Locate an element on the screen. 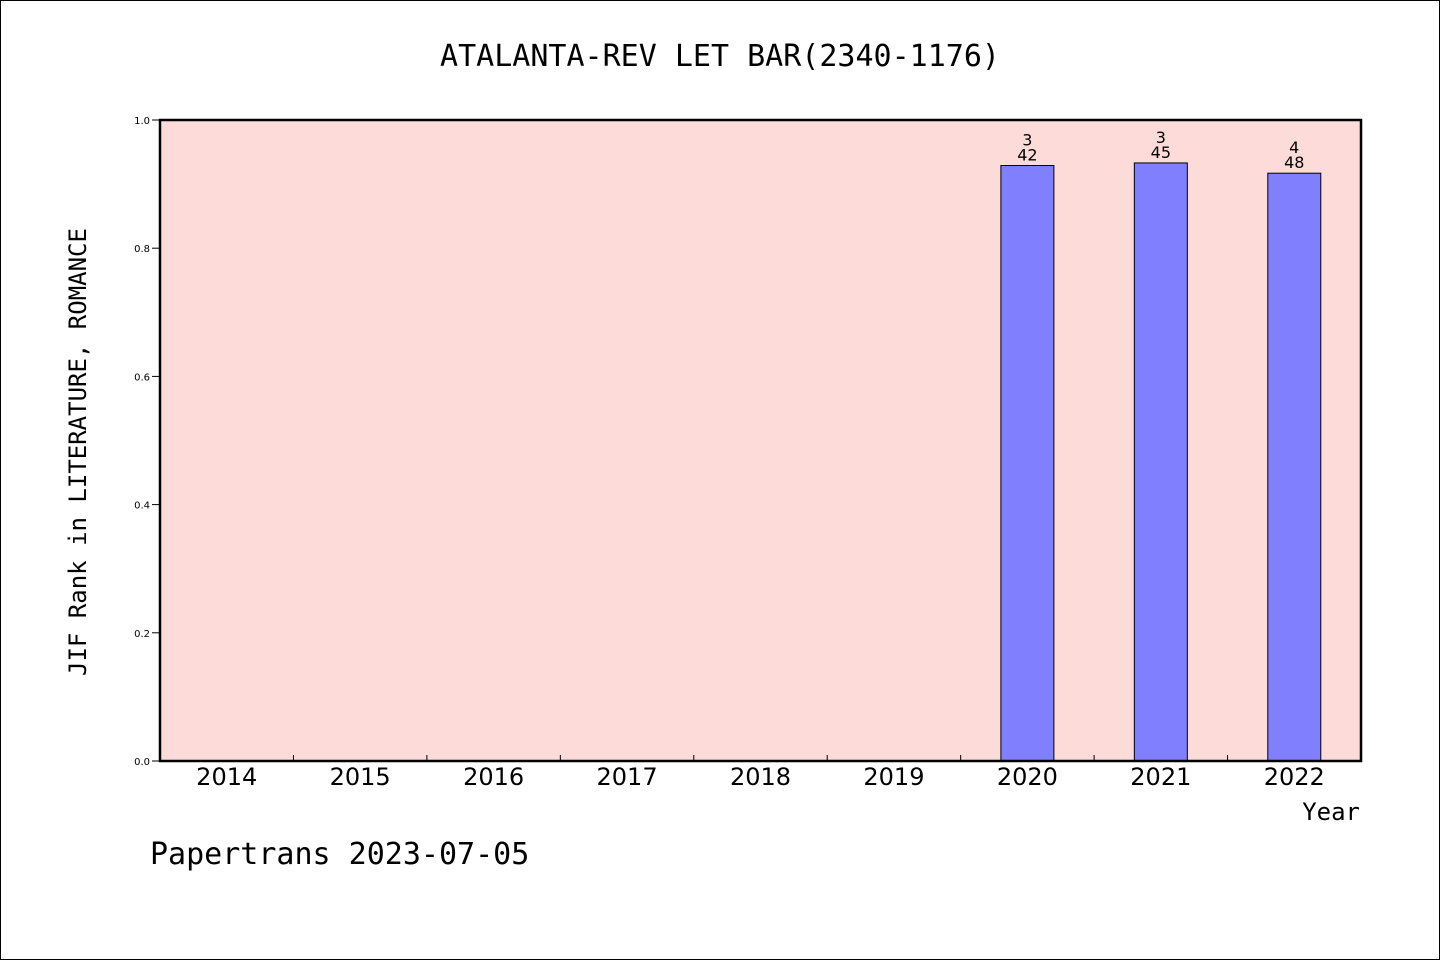  y-tick-label: 1.0 is located at coordinates (142, 121).